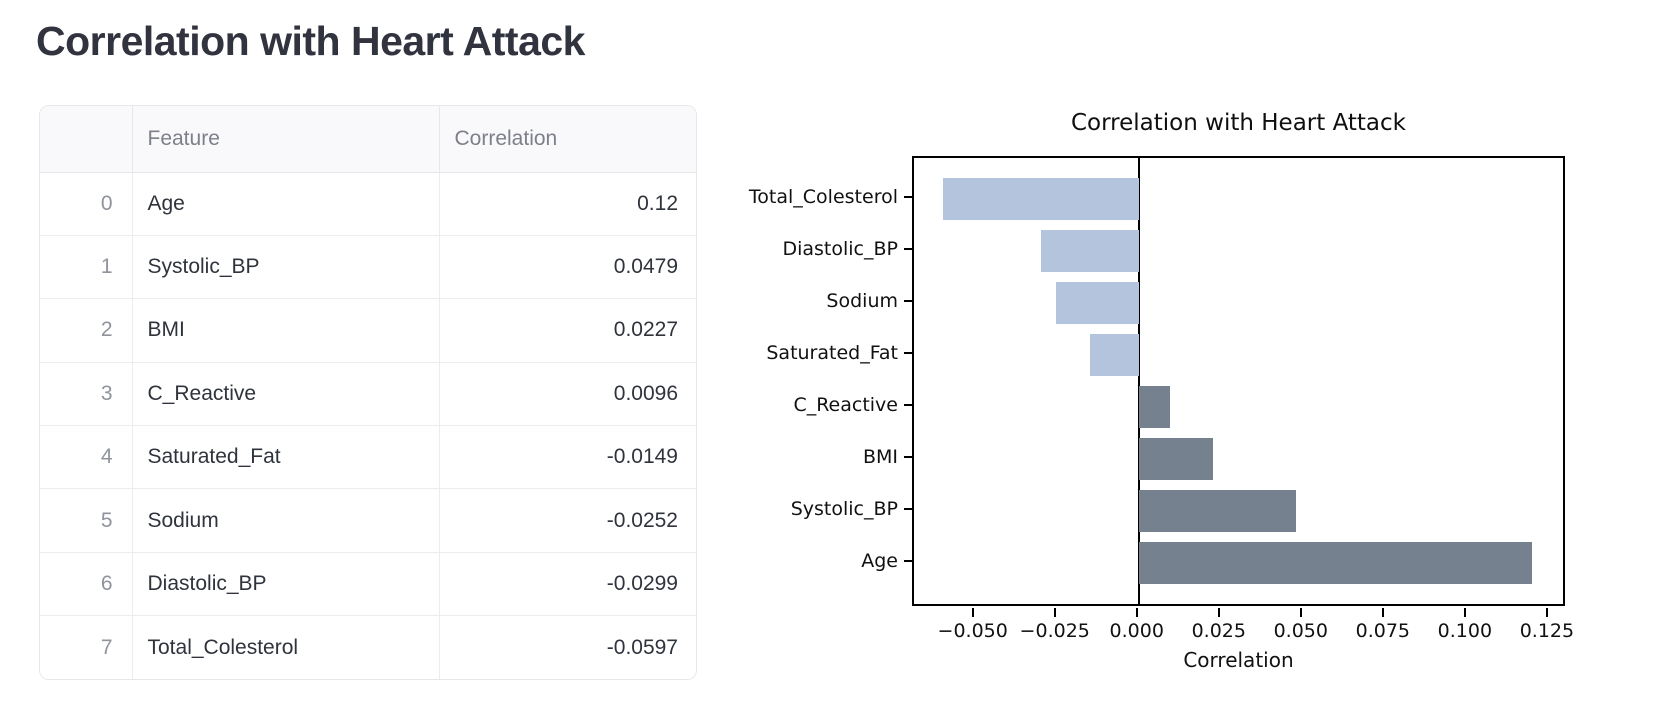 This screenshot has width=1656, height=710. What do you see at coordinates (840, 249) in the screenshot?
I see `y-tick-label: Diastolic_BP` at bounding box center [840, 249].